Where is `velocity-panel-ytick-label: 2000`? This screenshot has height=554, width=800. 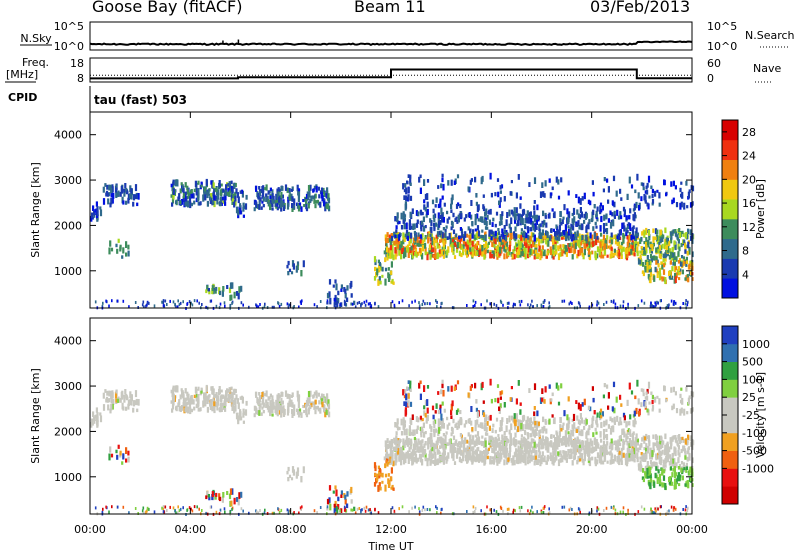 velocity-panel-ytick-label: 2000 is located at coordinates (68, 431).